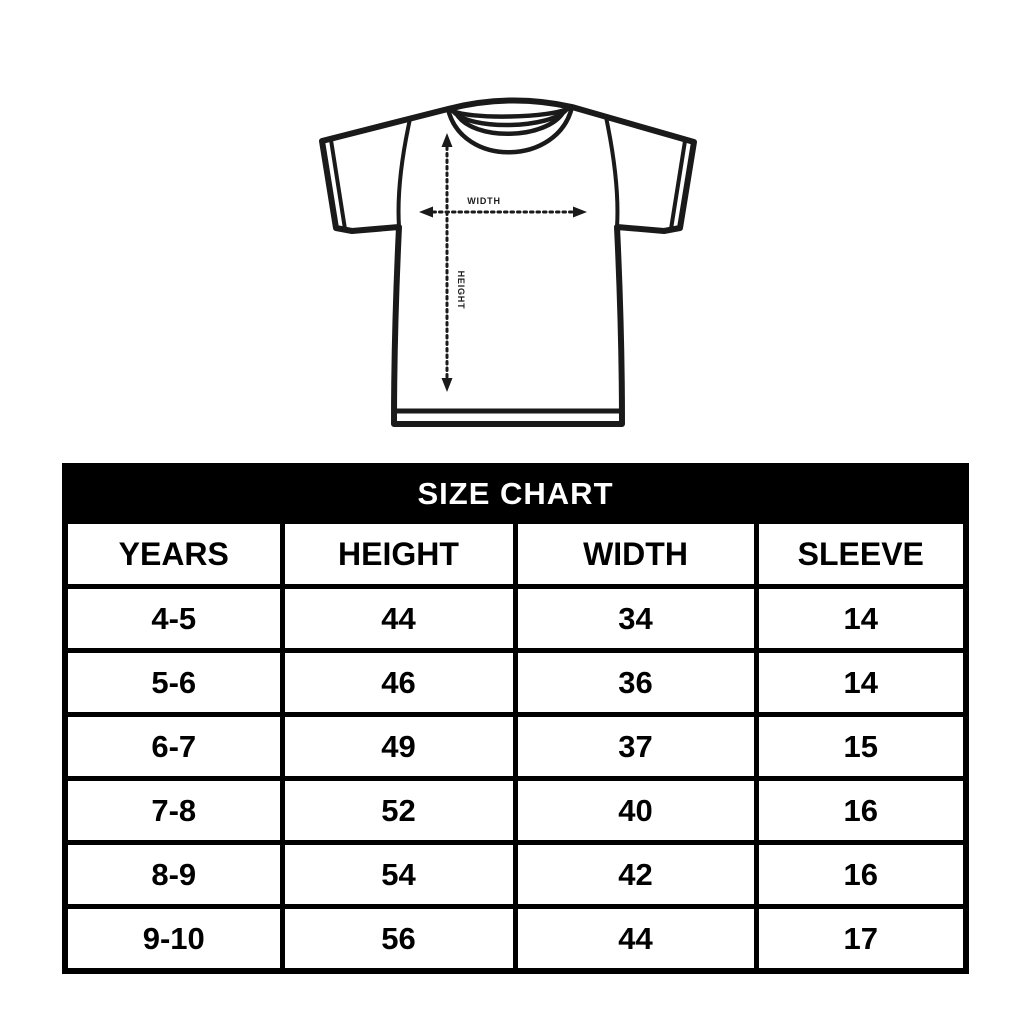 This screenshot has height=1024, width=1024. I want to click on table-title-row: SIZE CHART, so click(515, 493).